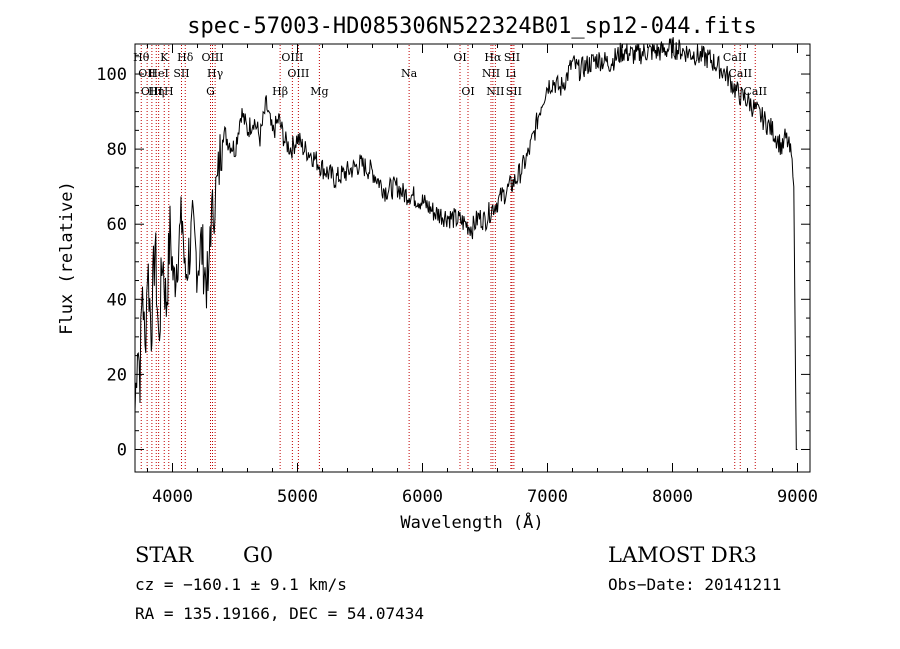 The image size is (900, 649). I want to click on spectral-line-label: Hβ, so click(280, 91).